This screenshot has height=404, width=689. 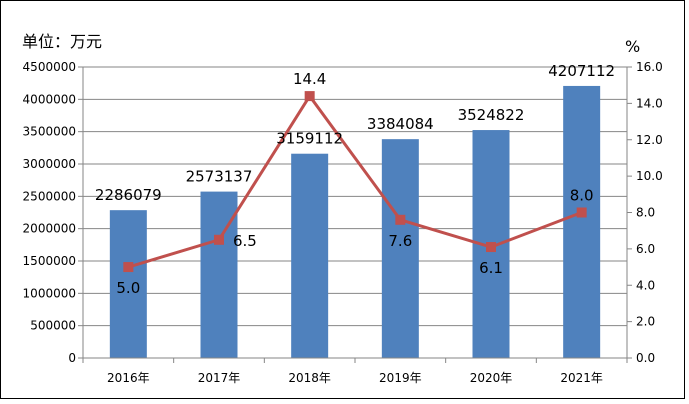 What do you see at coordinates (491, 115) in the screenshot?
I see `bar-value-label: 3524822` at bounding box center [491, 115].